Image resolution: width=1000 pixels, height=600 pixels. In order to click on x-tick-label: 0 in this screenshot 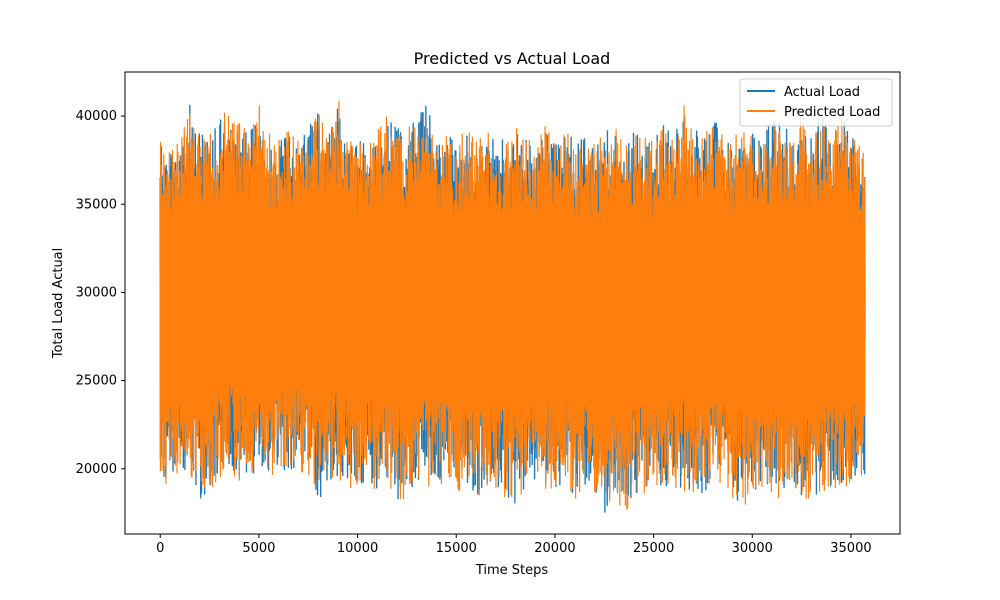, I will do `click(160, 548)`.